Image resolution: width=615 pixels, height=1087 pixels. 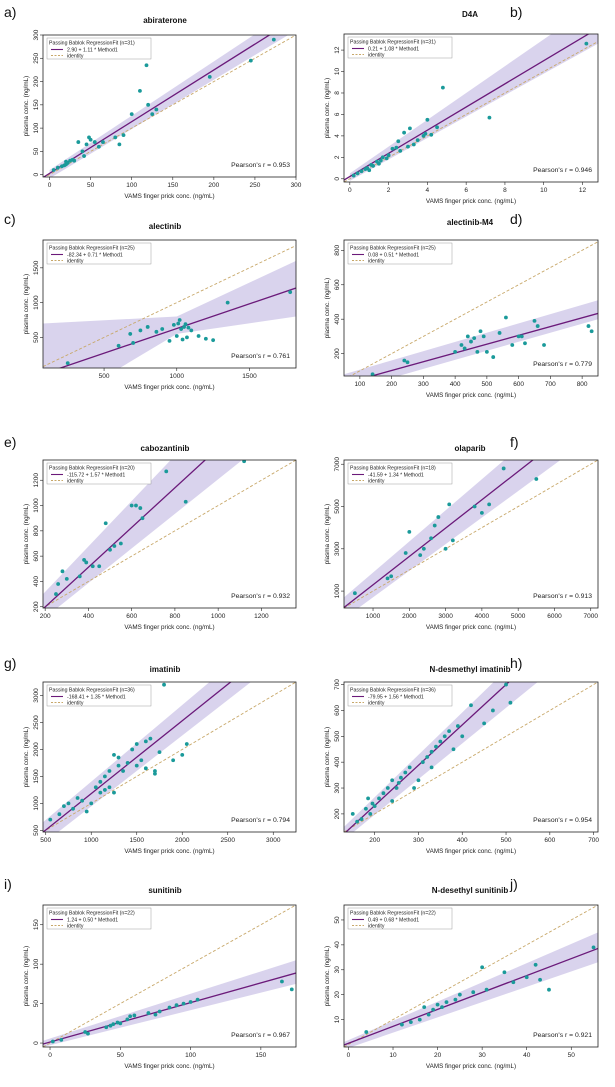 What do you see at coordinates (91, 840) in the screenshot?
I see `x-tick-label: 1000` at bounding box center [91, 840].